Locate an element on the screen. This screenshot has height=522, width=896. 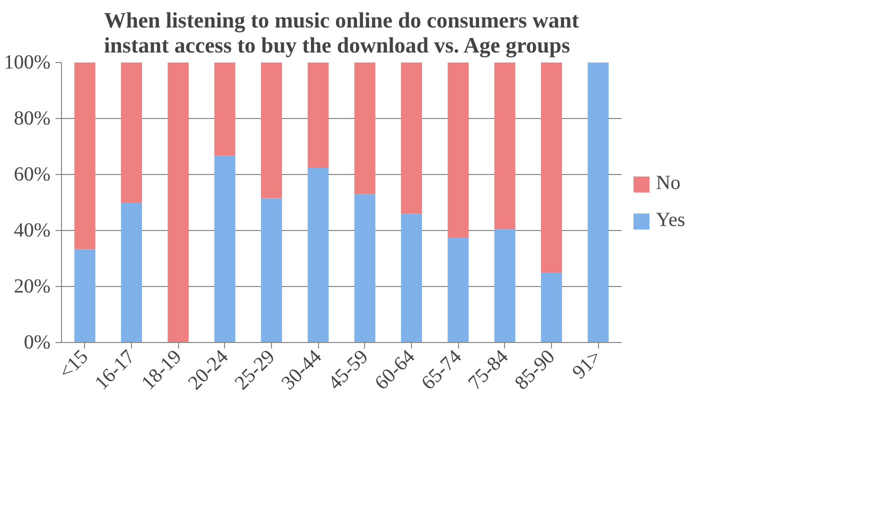
y-tick-label: 0% is located at coordinates (37, 343).